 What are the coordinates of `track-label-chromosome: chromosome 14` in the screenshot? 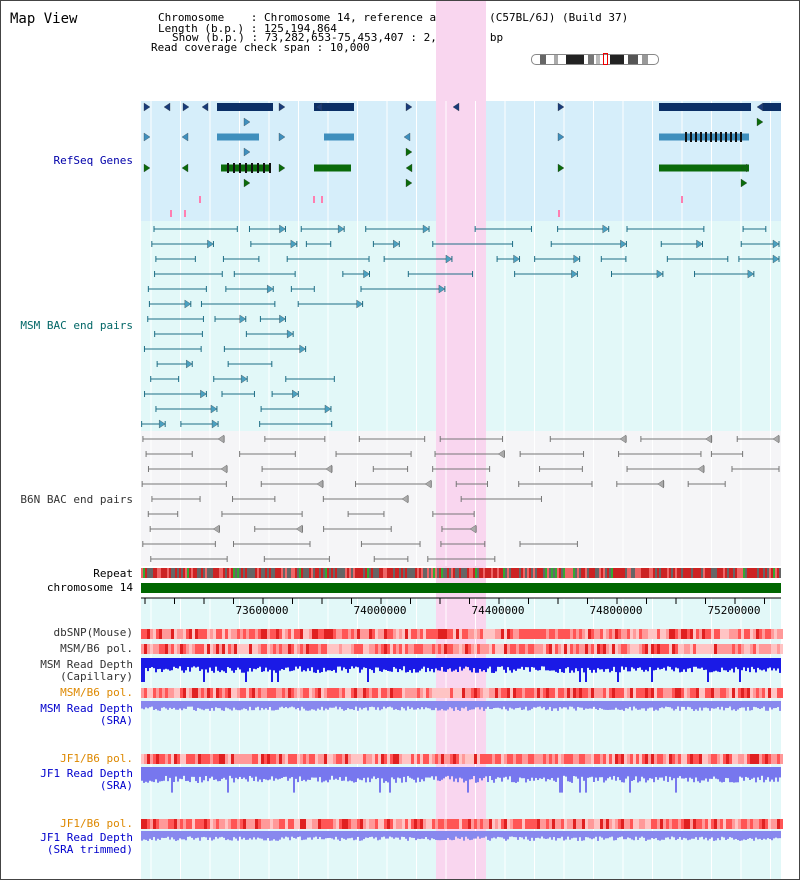 It's located at (90, 588).